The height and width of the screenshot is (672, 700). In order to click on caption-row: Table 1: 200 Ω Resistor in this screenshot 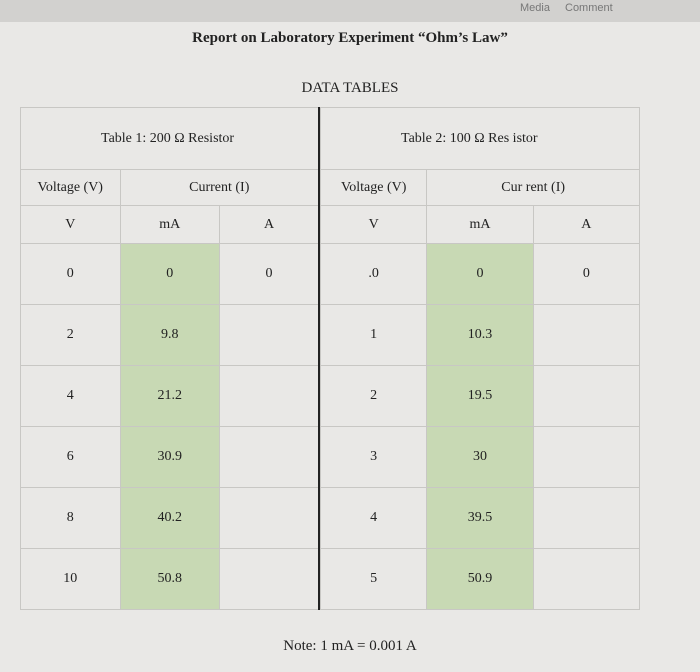, I will do `click(170, 138)`.